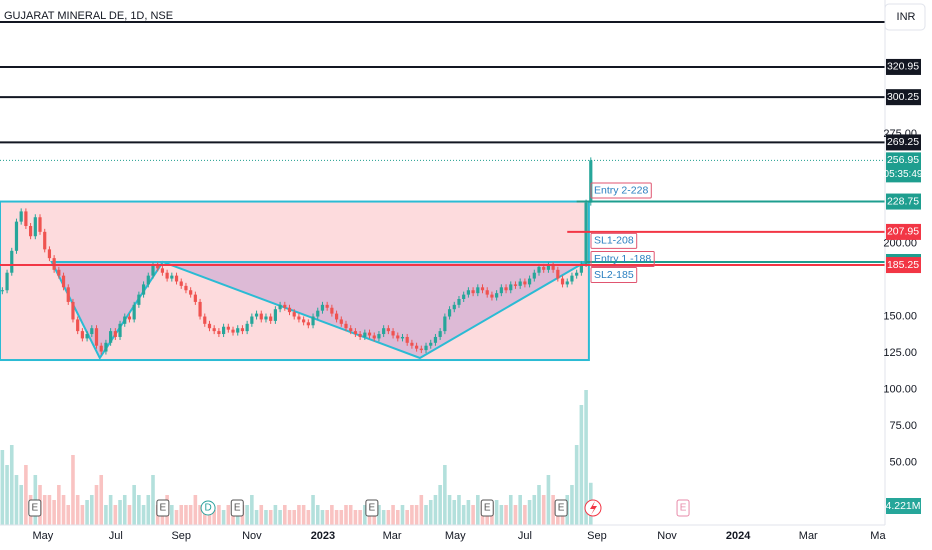  What do you see at coordinates (455, 536) in the screenshot?
I see `x-tick-label: May` at bounding box center [455, 536].